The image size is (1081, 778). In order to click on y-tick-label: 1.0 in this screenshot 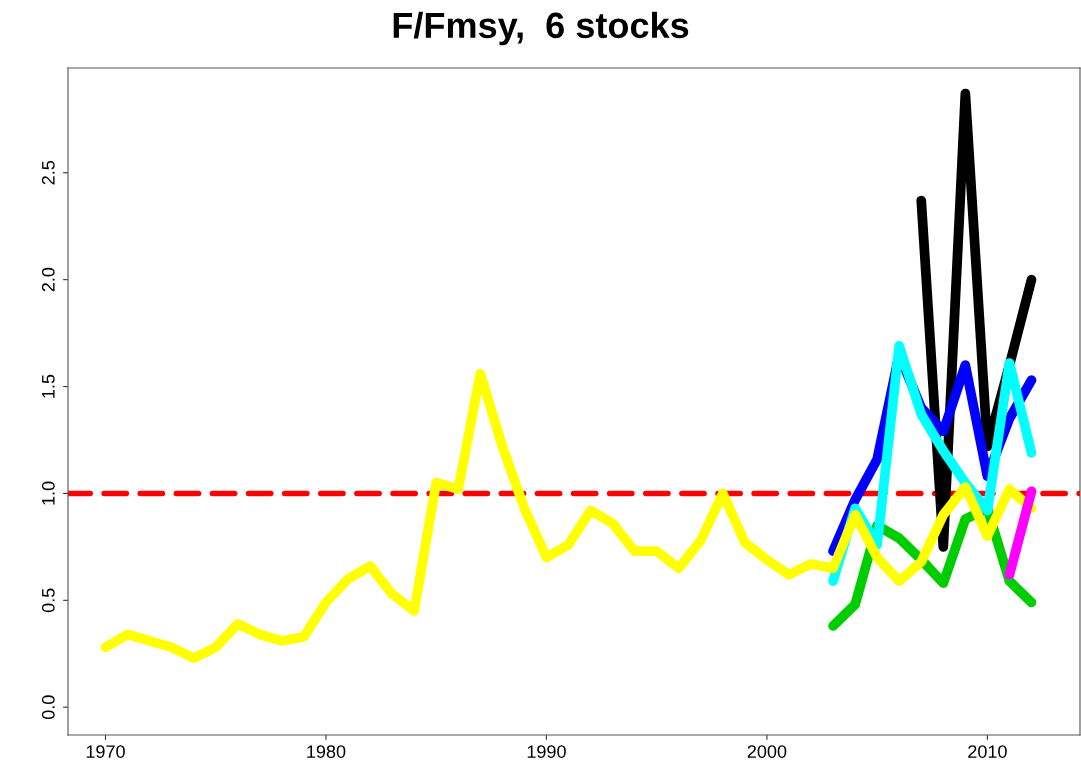, I will do `click(48, 493)`.